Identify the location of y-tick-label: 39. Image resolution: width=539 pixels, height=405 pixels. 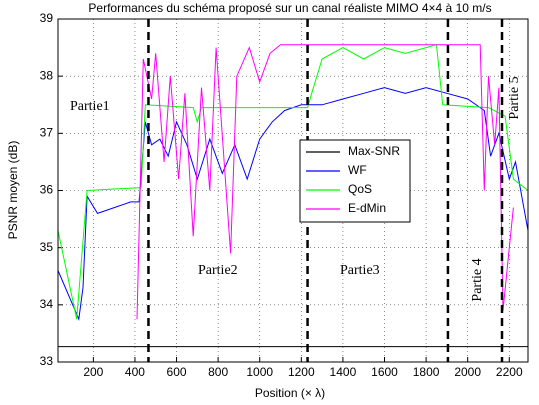
(47, 18).